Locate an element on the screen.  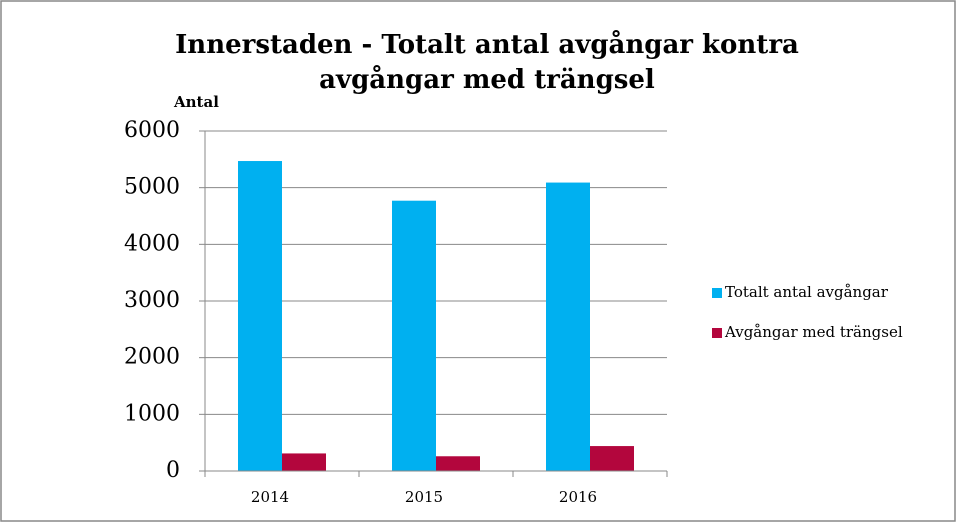
legend-label: Avgångar med trängsel is located at coordinates (813, 332).